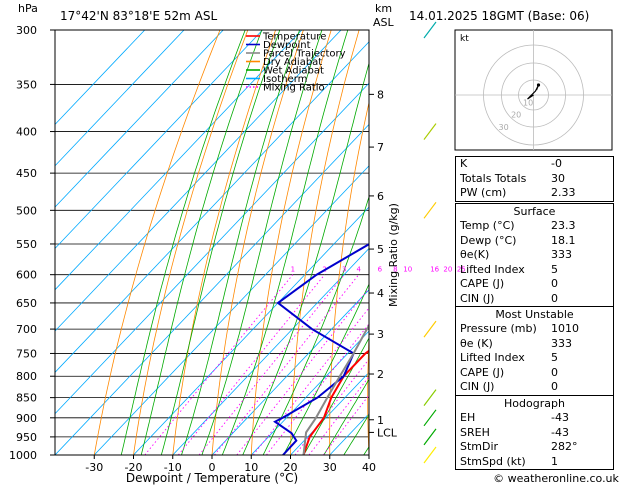 The image size is (629, 486). I want to click on most-unstable-value: 0, so click(554, 386).